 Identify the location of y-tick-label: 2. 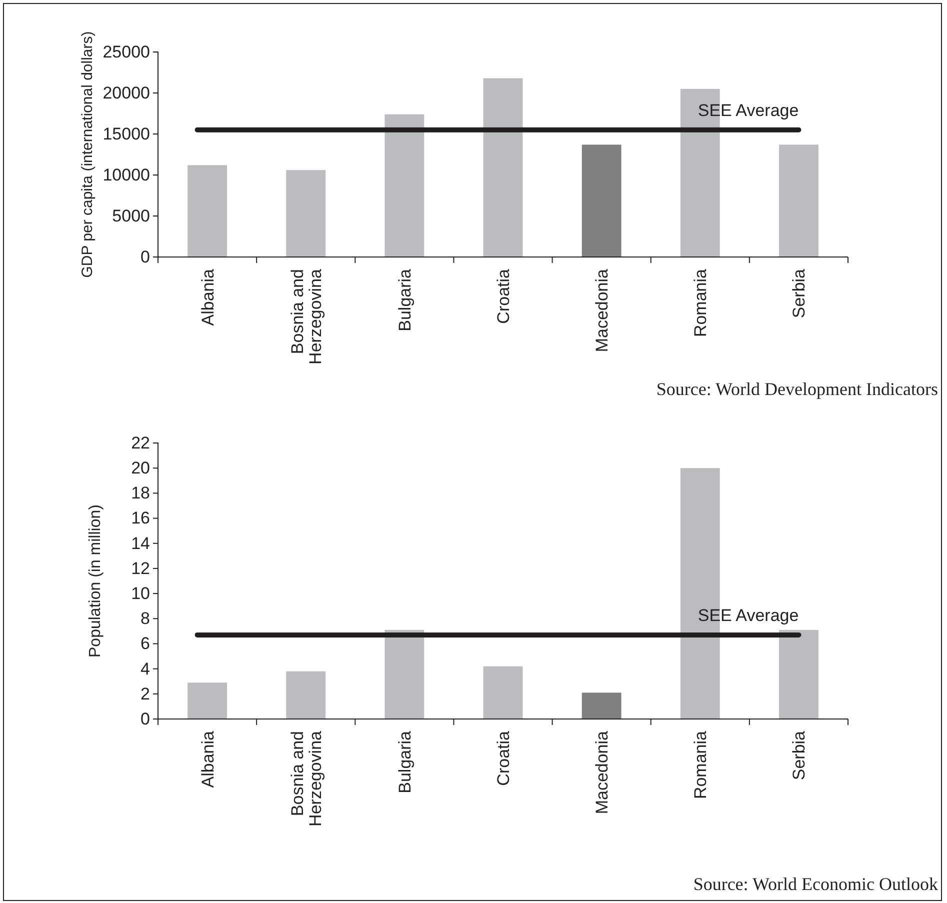
(145, 694).